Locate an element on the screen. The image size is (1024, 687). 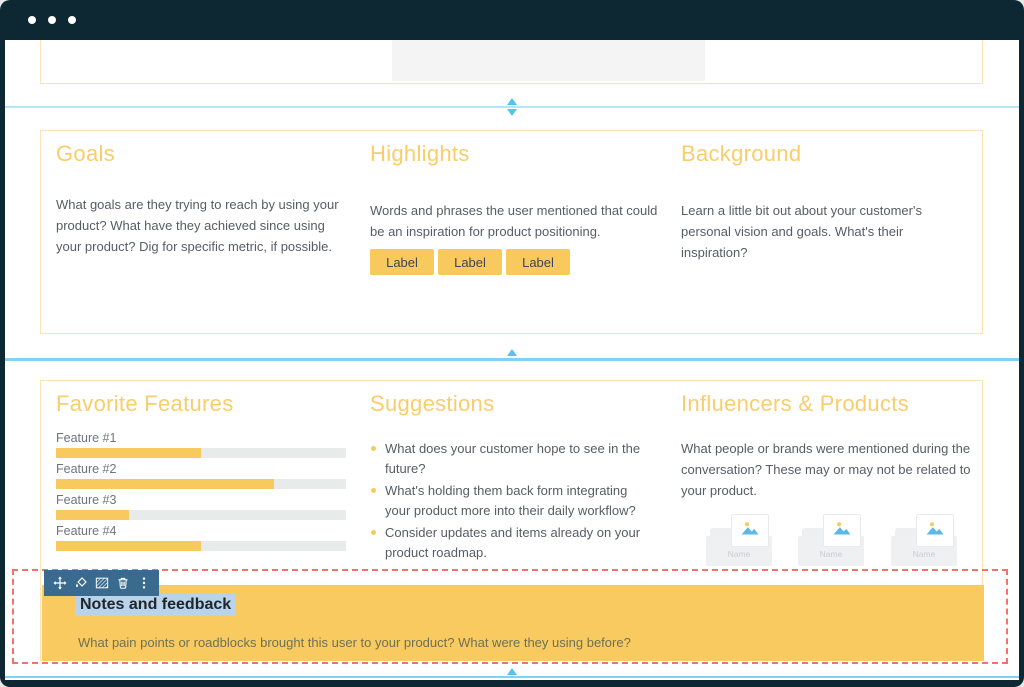
background-title: Background is located at coordinates (741, 153).